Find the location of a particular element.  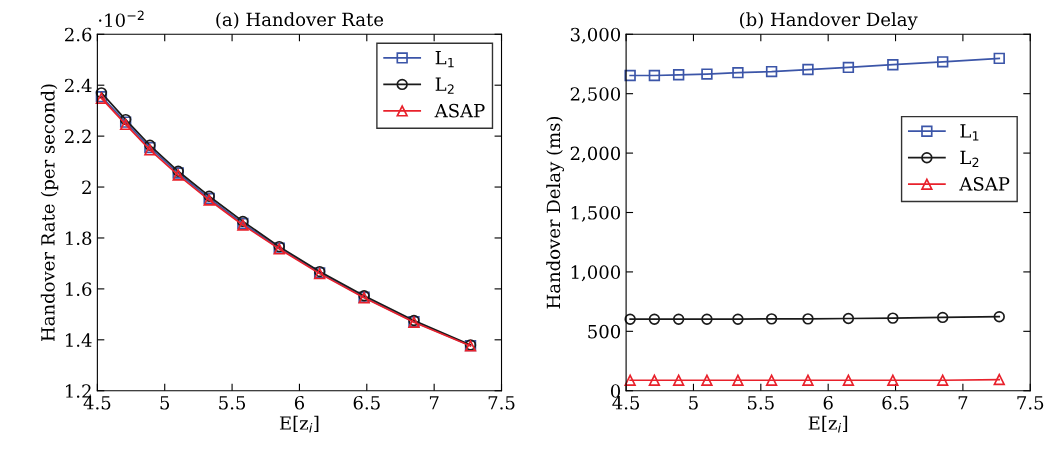

y-tick-label: 1.6 is located at coordinates (79, 289).